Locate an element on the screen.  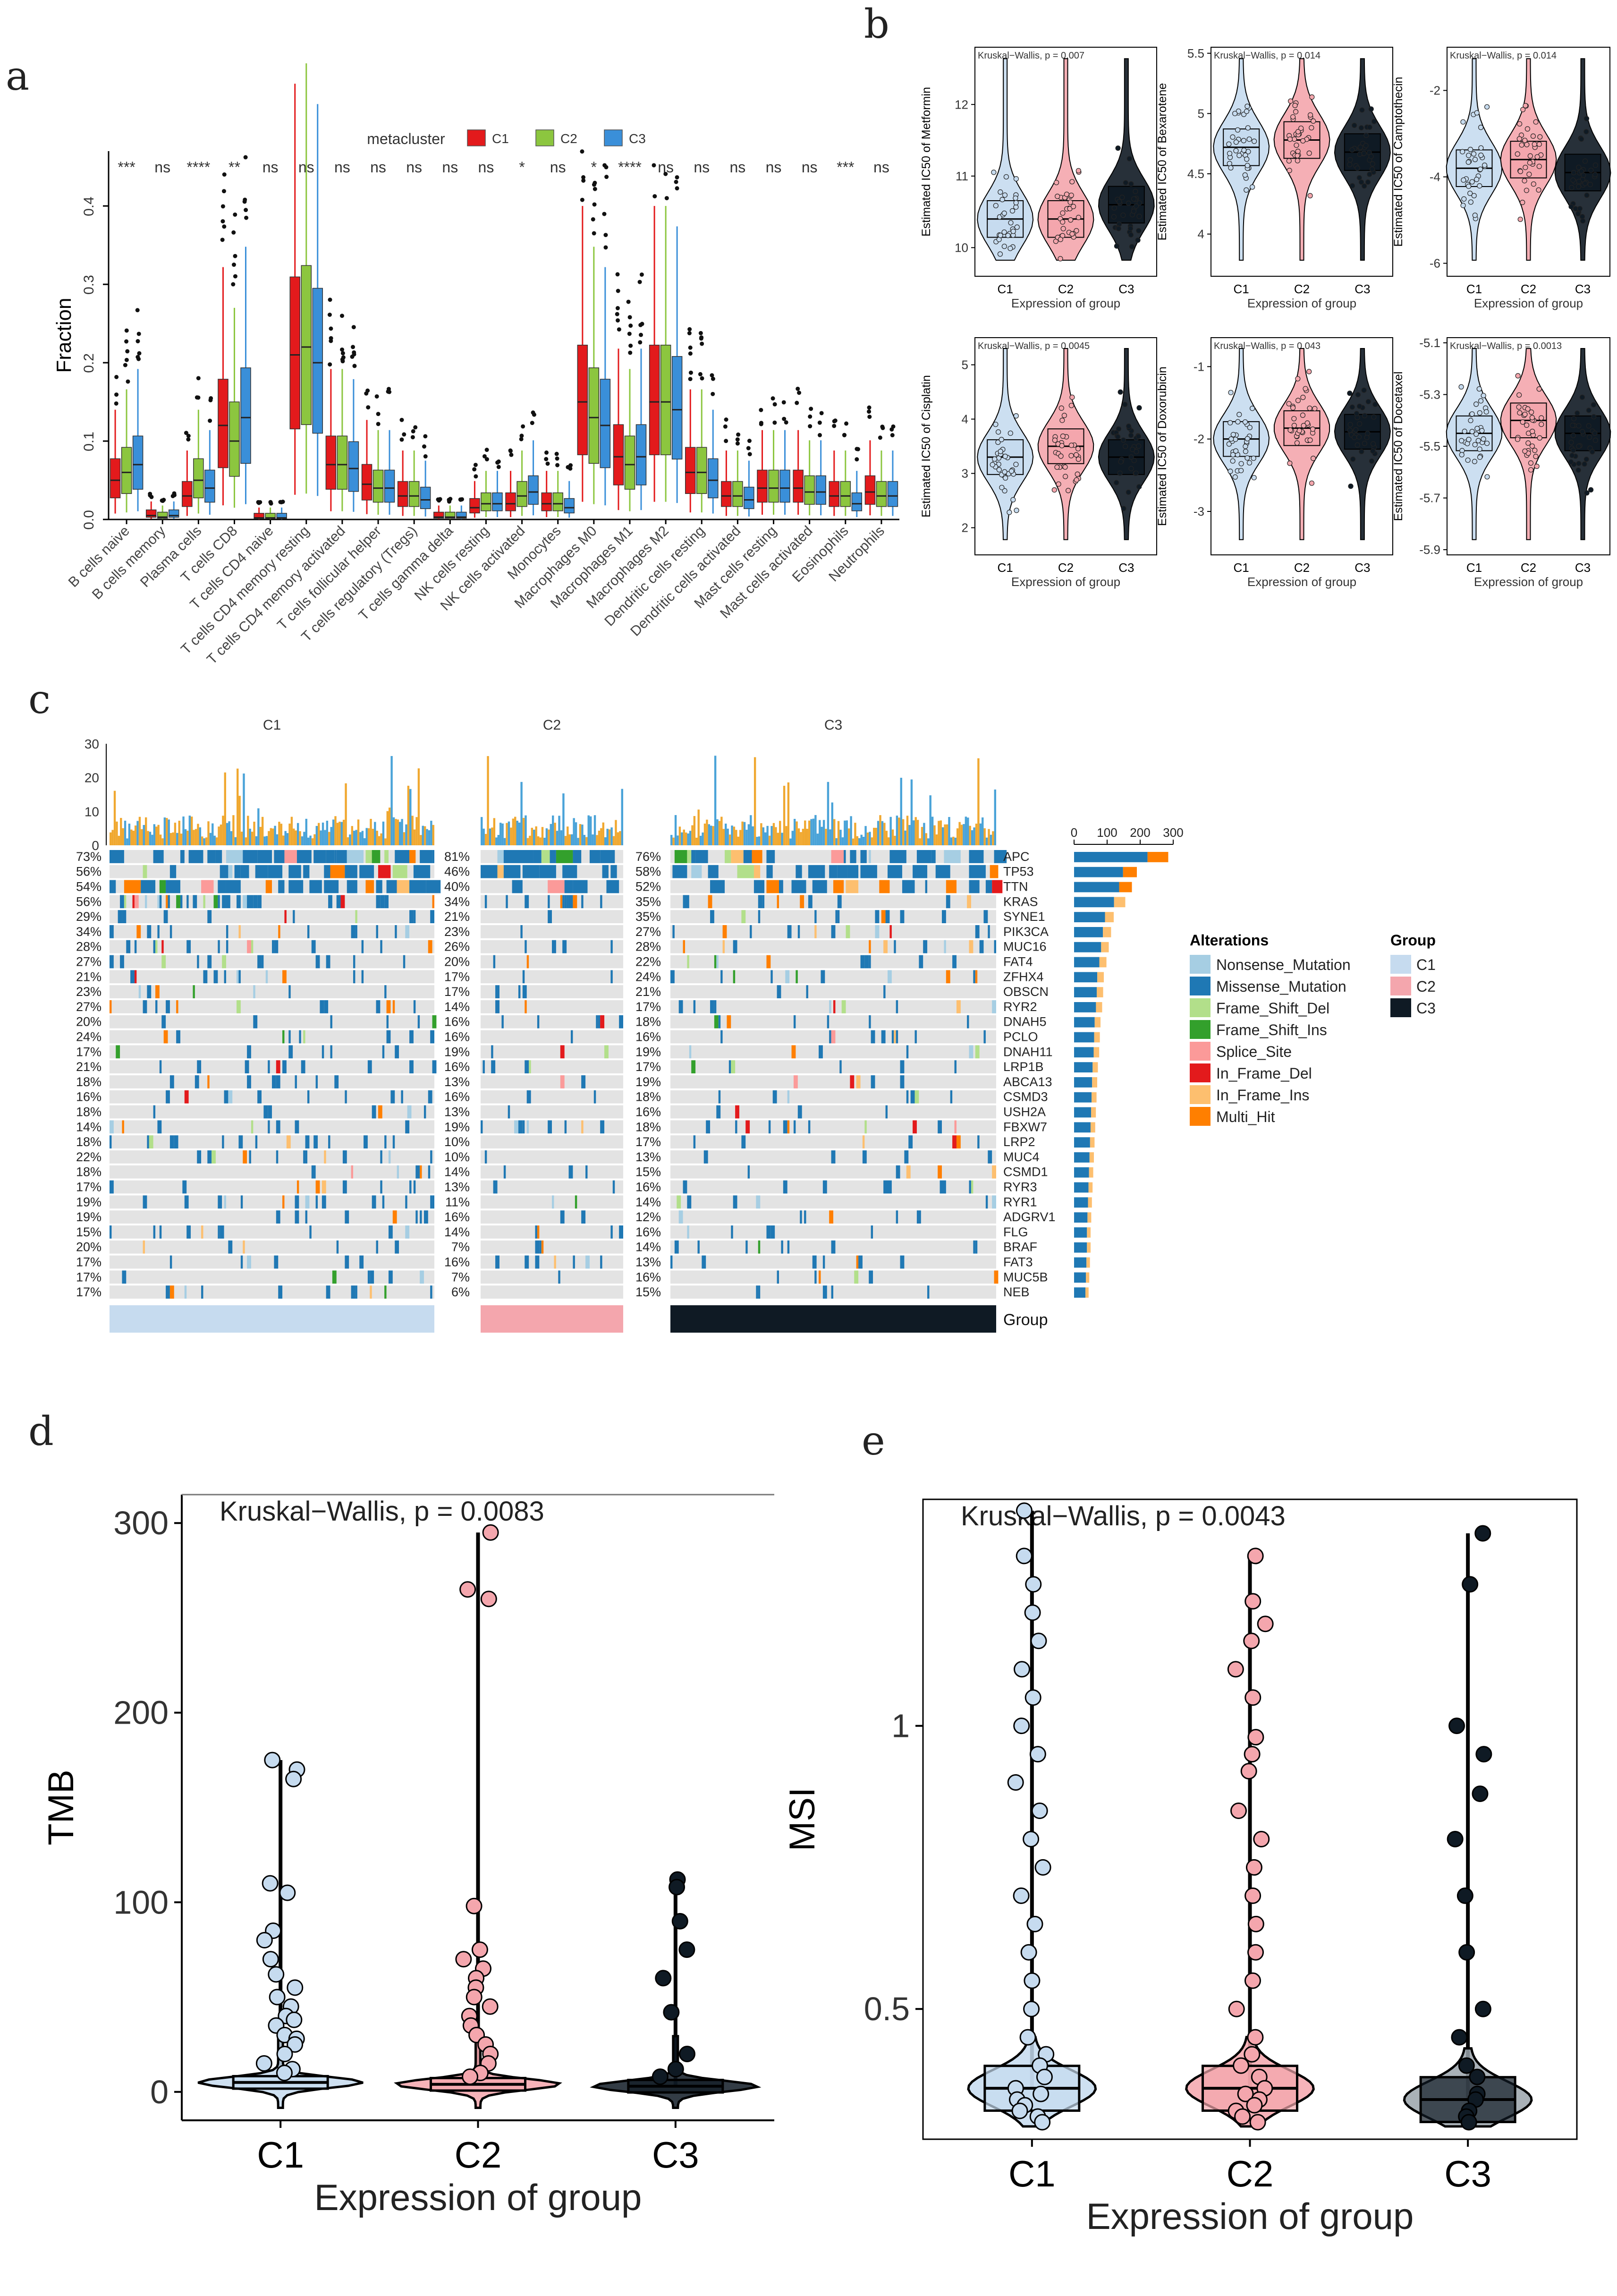
gene-percent: 23% is located at coordinates (457, 932).